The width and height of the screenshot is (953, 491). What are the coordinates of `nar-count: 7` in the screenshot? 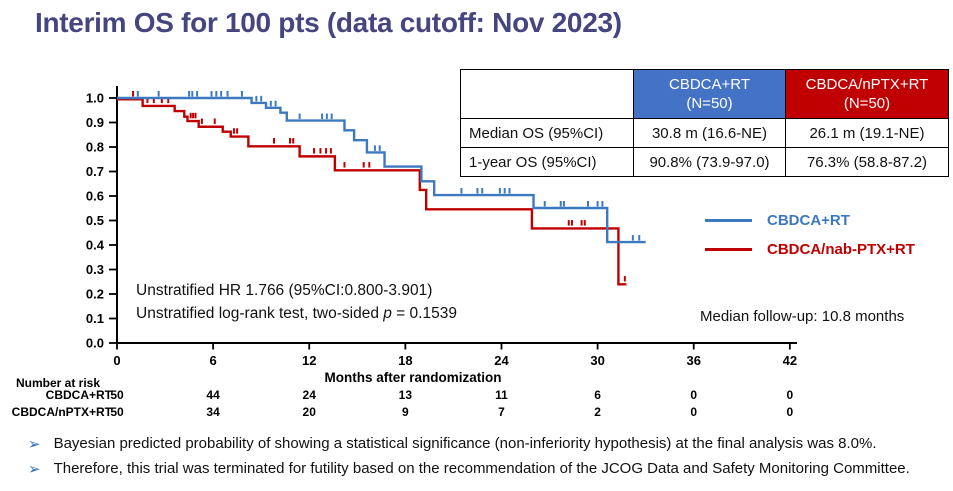 It's located at (501, 412).